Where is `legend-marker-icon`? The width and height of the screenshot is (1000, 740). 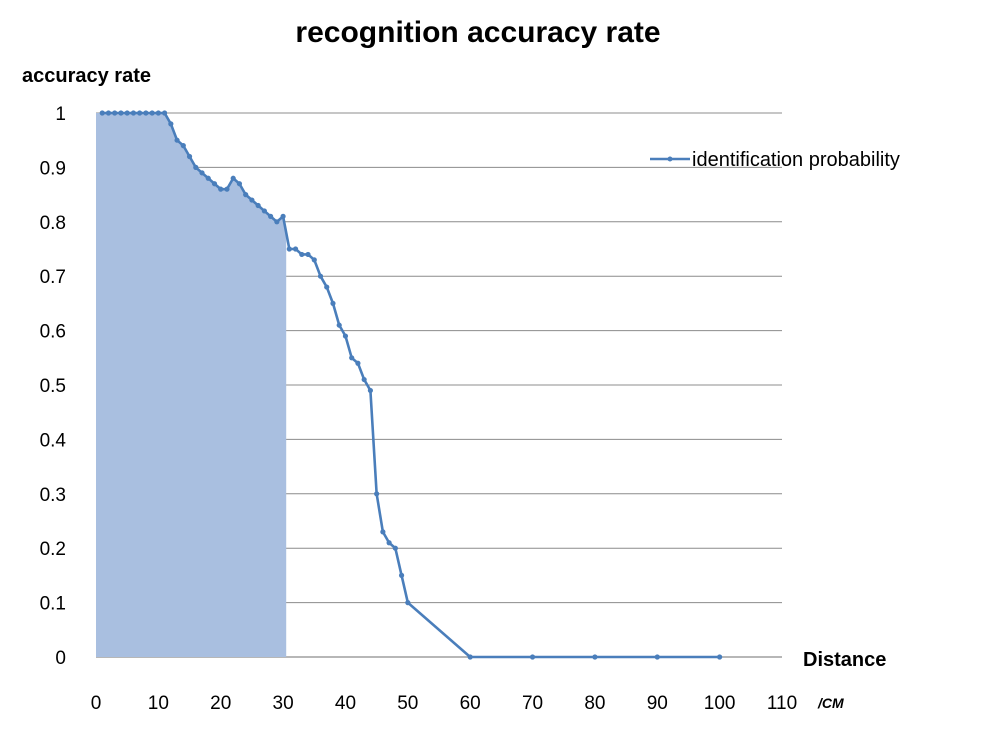 legend-marker-icon is located at coordinates (670, 159).